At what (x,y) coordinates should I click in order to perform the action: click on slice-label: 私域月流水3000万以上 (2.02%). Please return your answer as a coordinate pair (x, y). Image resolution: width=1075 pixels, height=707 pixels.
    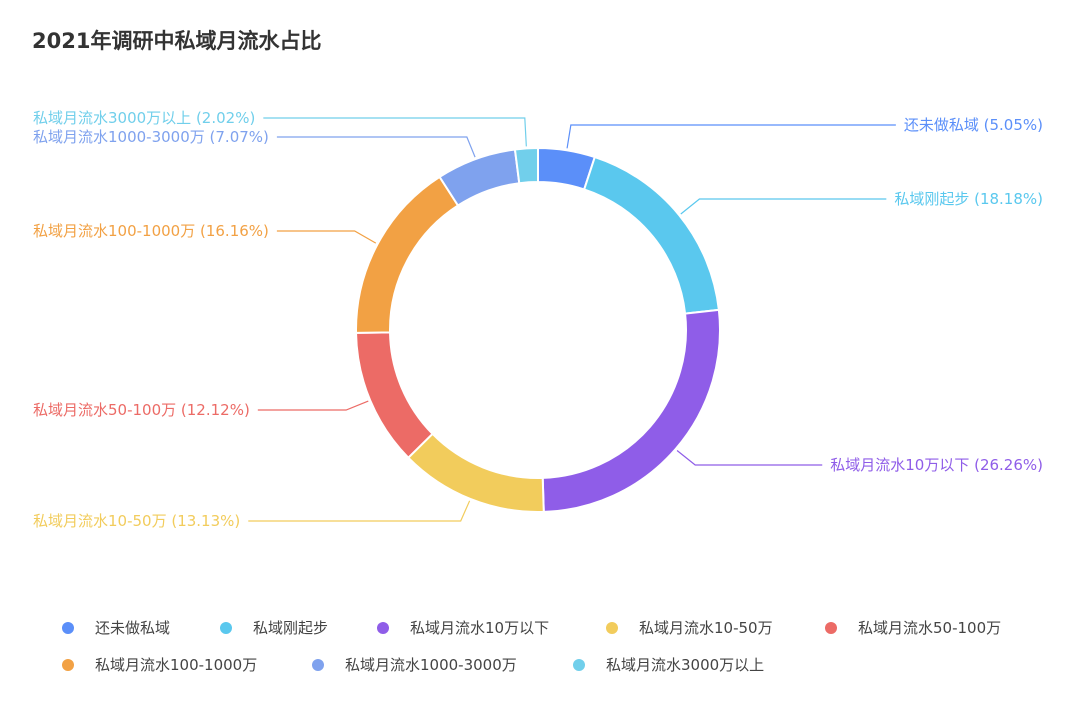
    Looking at the image, I should click on (144, 118).